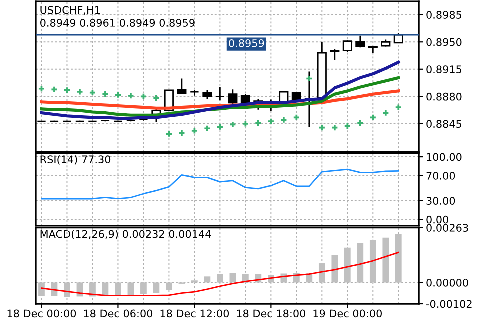 This screenshot has width=480, height=320. I want to click on y-tick-label: 0.8845, so click(444, 124).